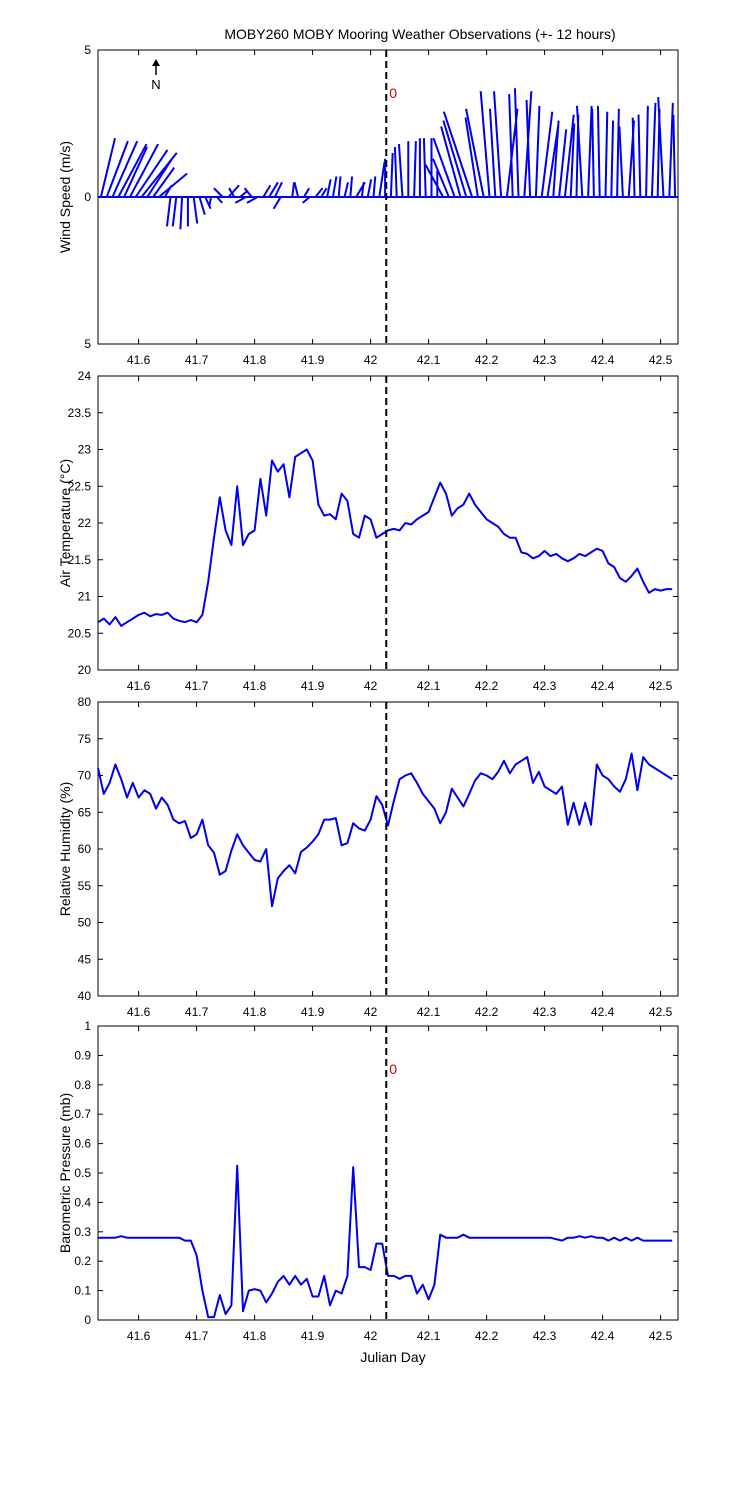  I want to click on y-tick-label: 0.9, so click(82, 1055).